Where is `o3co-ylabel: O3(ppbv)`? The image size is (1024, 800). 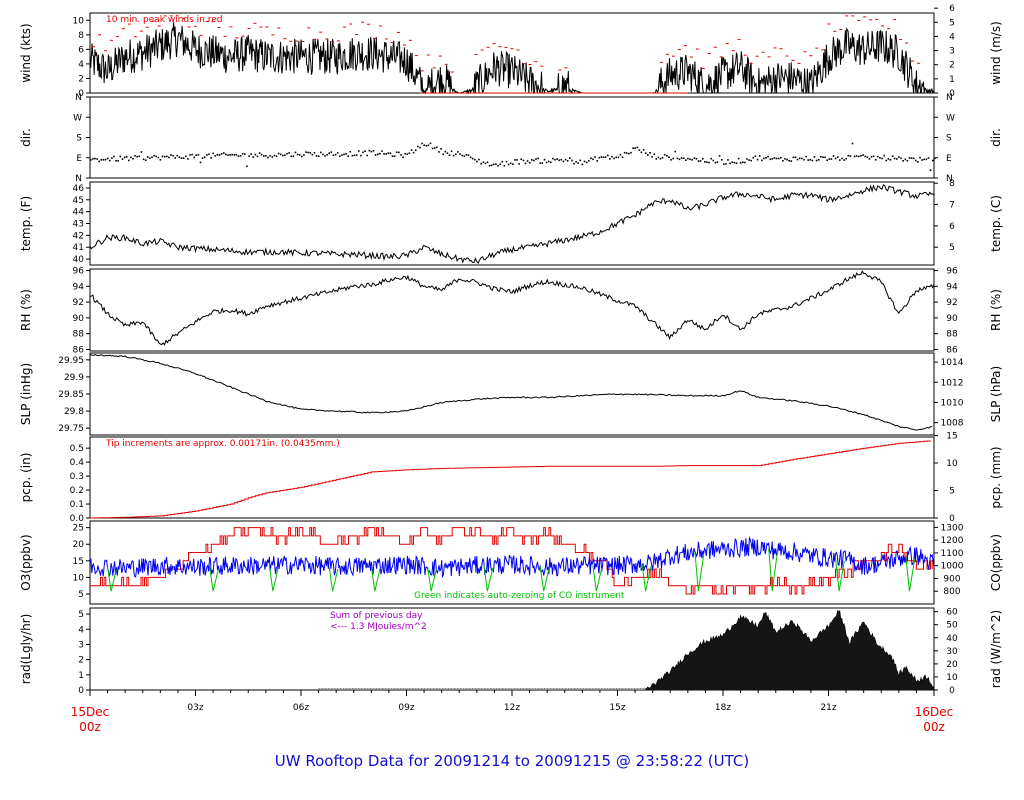 o3co-ylabel: O3(ppbv) is located at coordinates (26, 562).